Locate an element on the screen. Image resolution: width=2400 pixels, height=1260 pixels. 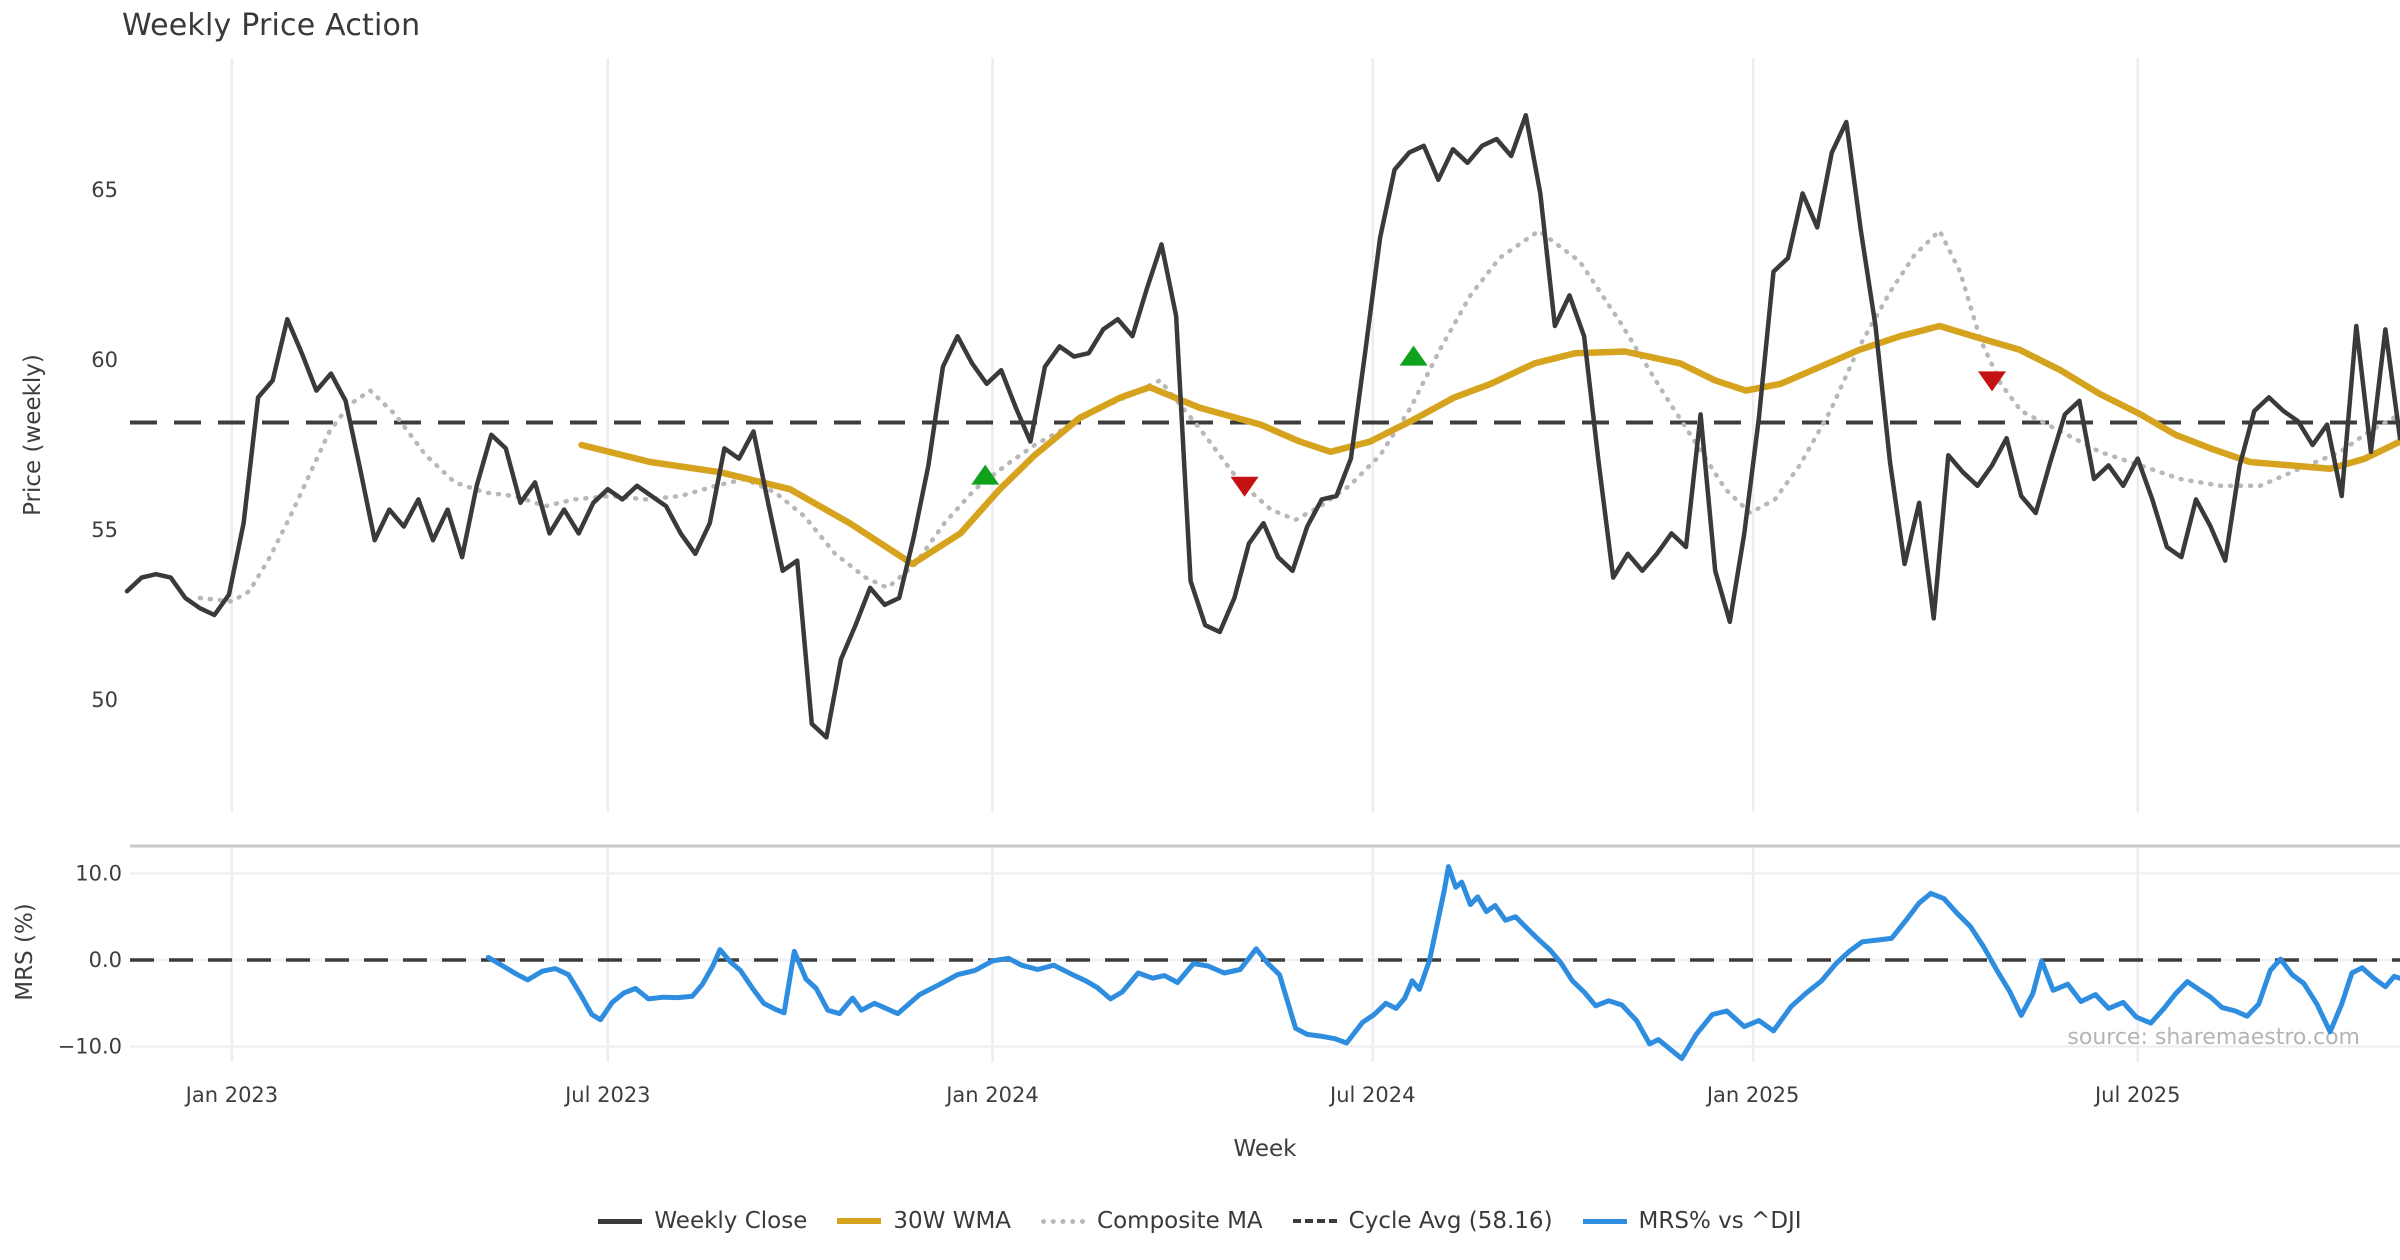
legend-item: 30W WMA is located at coordinates (924, 1221).